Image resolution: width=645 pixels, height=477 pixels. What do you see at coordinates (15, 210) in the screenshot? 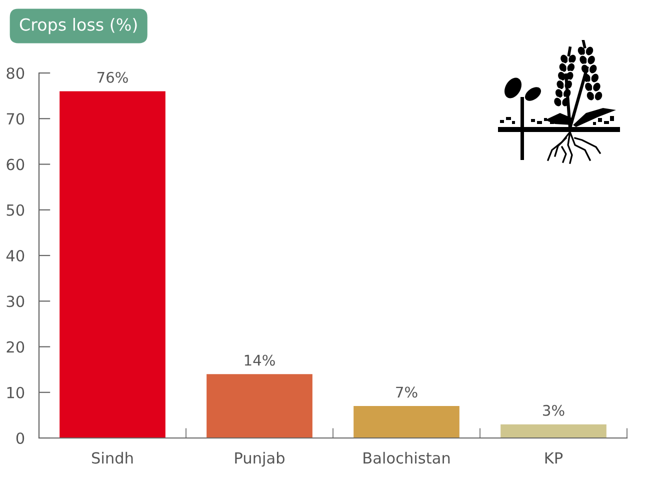
I see `y-tick-label: 50` at bounding box center [15, 210].